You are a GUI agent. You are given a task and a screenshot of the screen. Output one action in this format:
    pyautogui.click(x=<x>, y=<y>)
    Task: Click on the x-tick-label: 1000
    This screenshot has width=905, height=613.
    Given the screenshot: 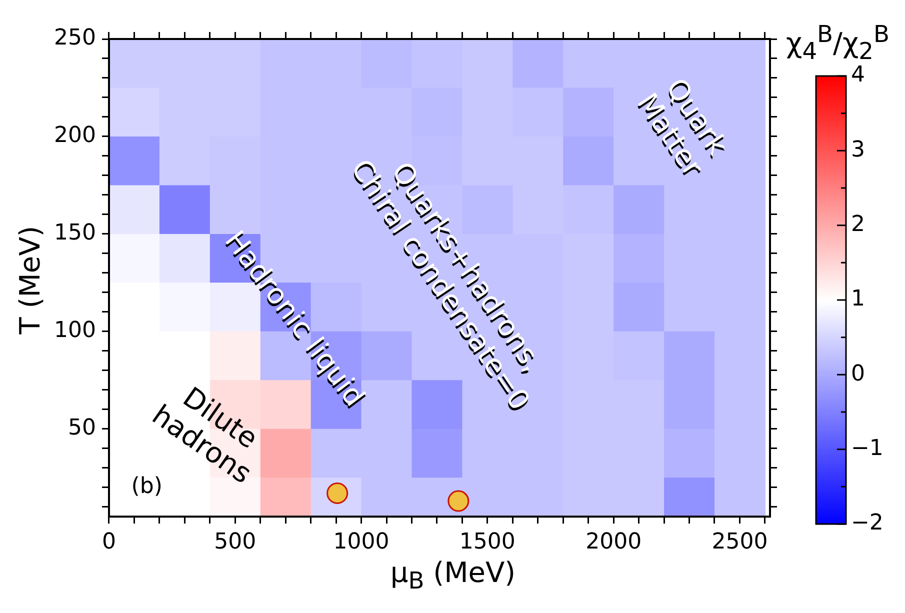 What is the action you would take?
    pyautogui.click(x=361, y=542)
    